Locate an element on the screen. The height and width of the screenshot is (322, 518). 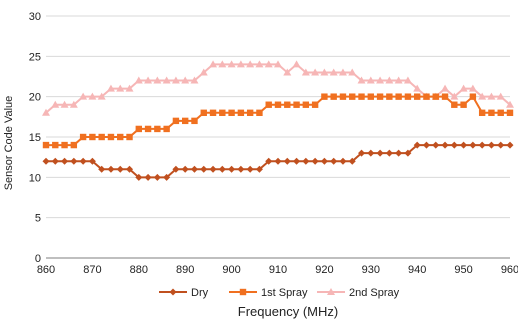
series-dry is located at coordinates (278, 161).